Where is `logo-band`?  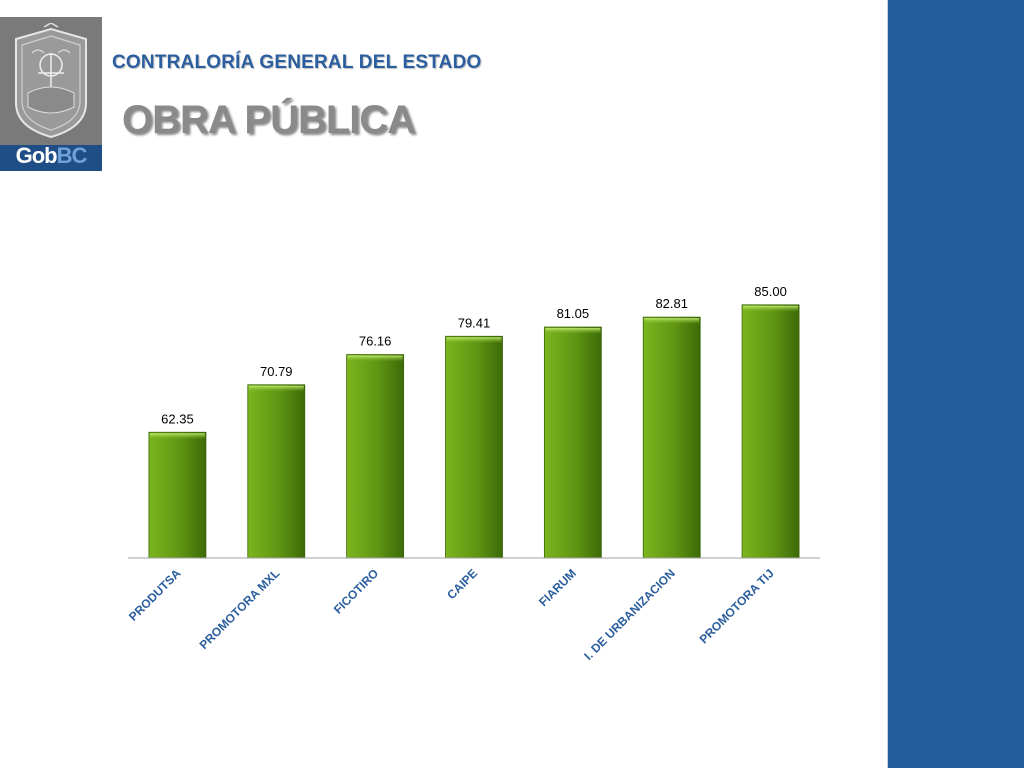
logo-band is located at coordinates (51, 158).